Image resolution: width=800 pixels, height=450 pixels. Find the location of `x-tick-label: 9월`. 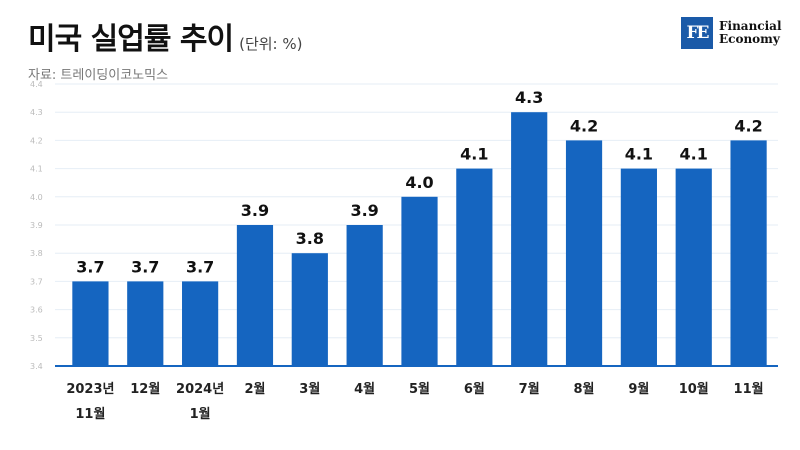

x-tick-label: 9월 is located at coordinates (638, 389).